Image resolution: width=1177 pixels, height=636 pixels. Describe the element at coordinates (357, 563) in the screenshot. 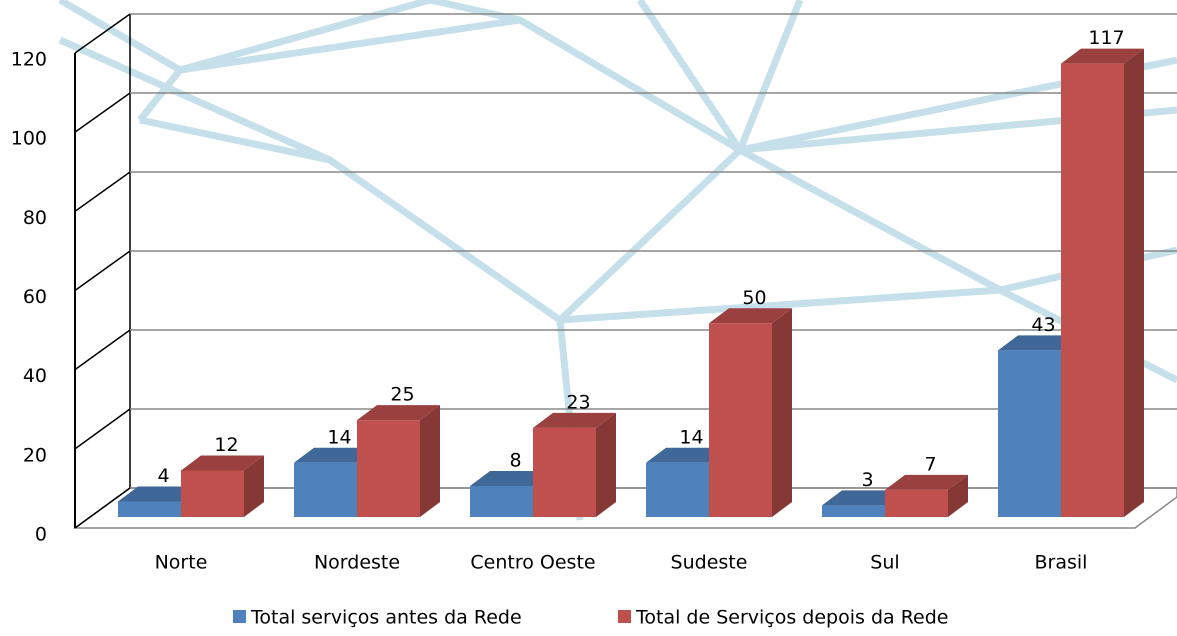

I see `x-tick-label: Nordeste` at that location.